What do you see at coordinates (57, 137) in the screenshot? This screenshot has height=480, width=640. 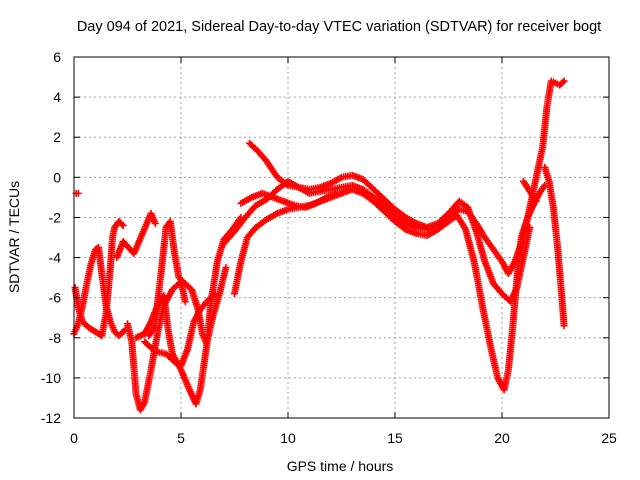 I see `y-tick-label: 2` at bounding box center [57, 137].